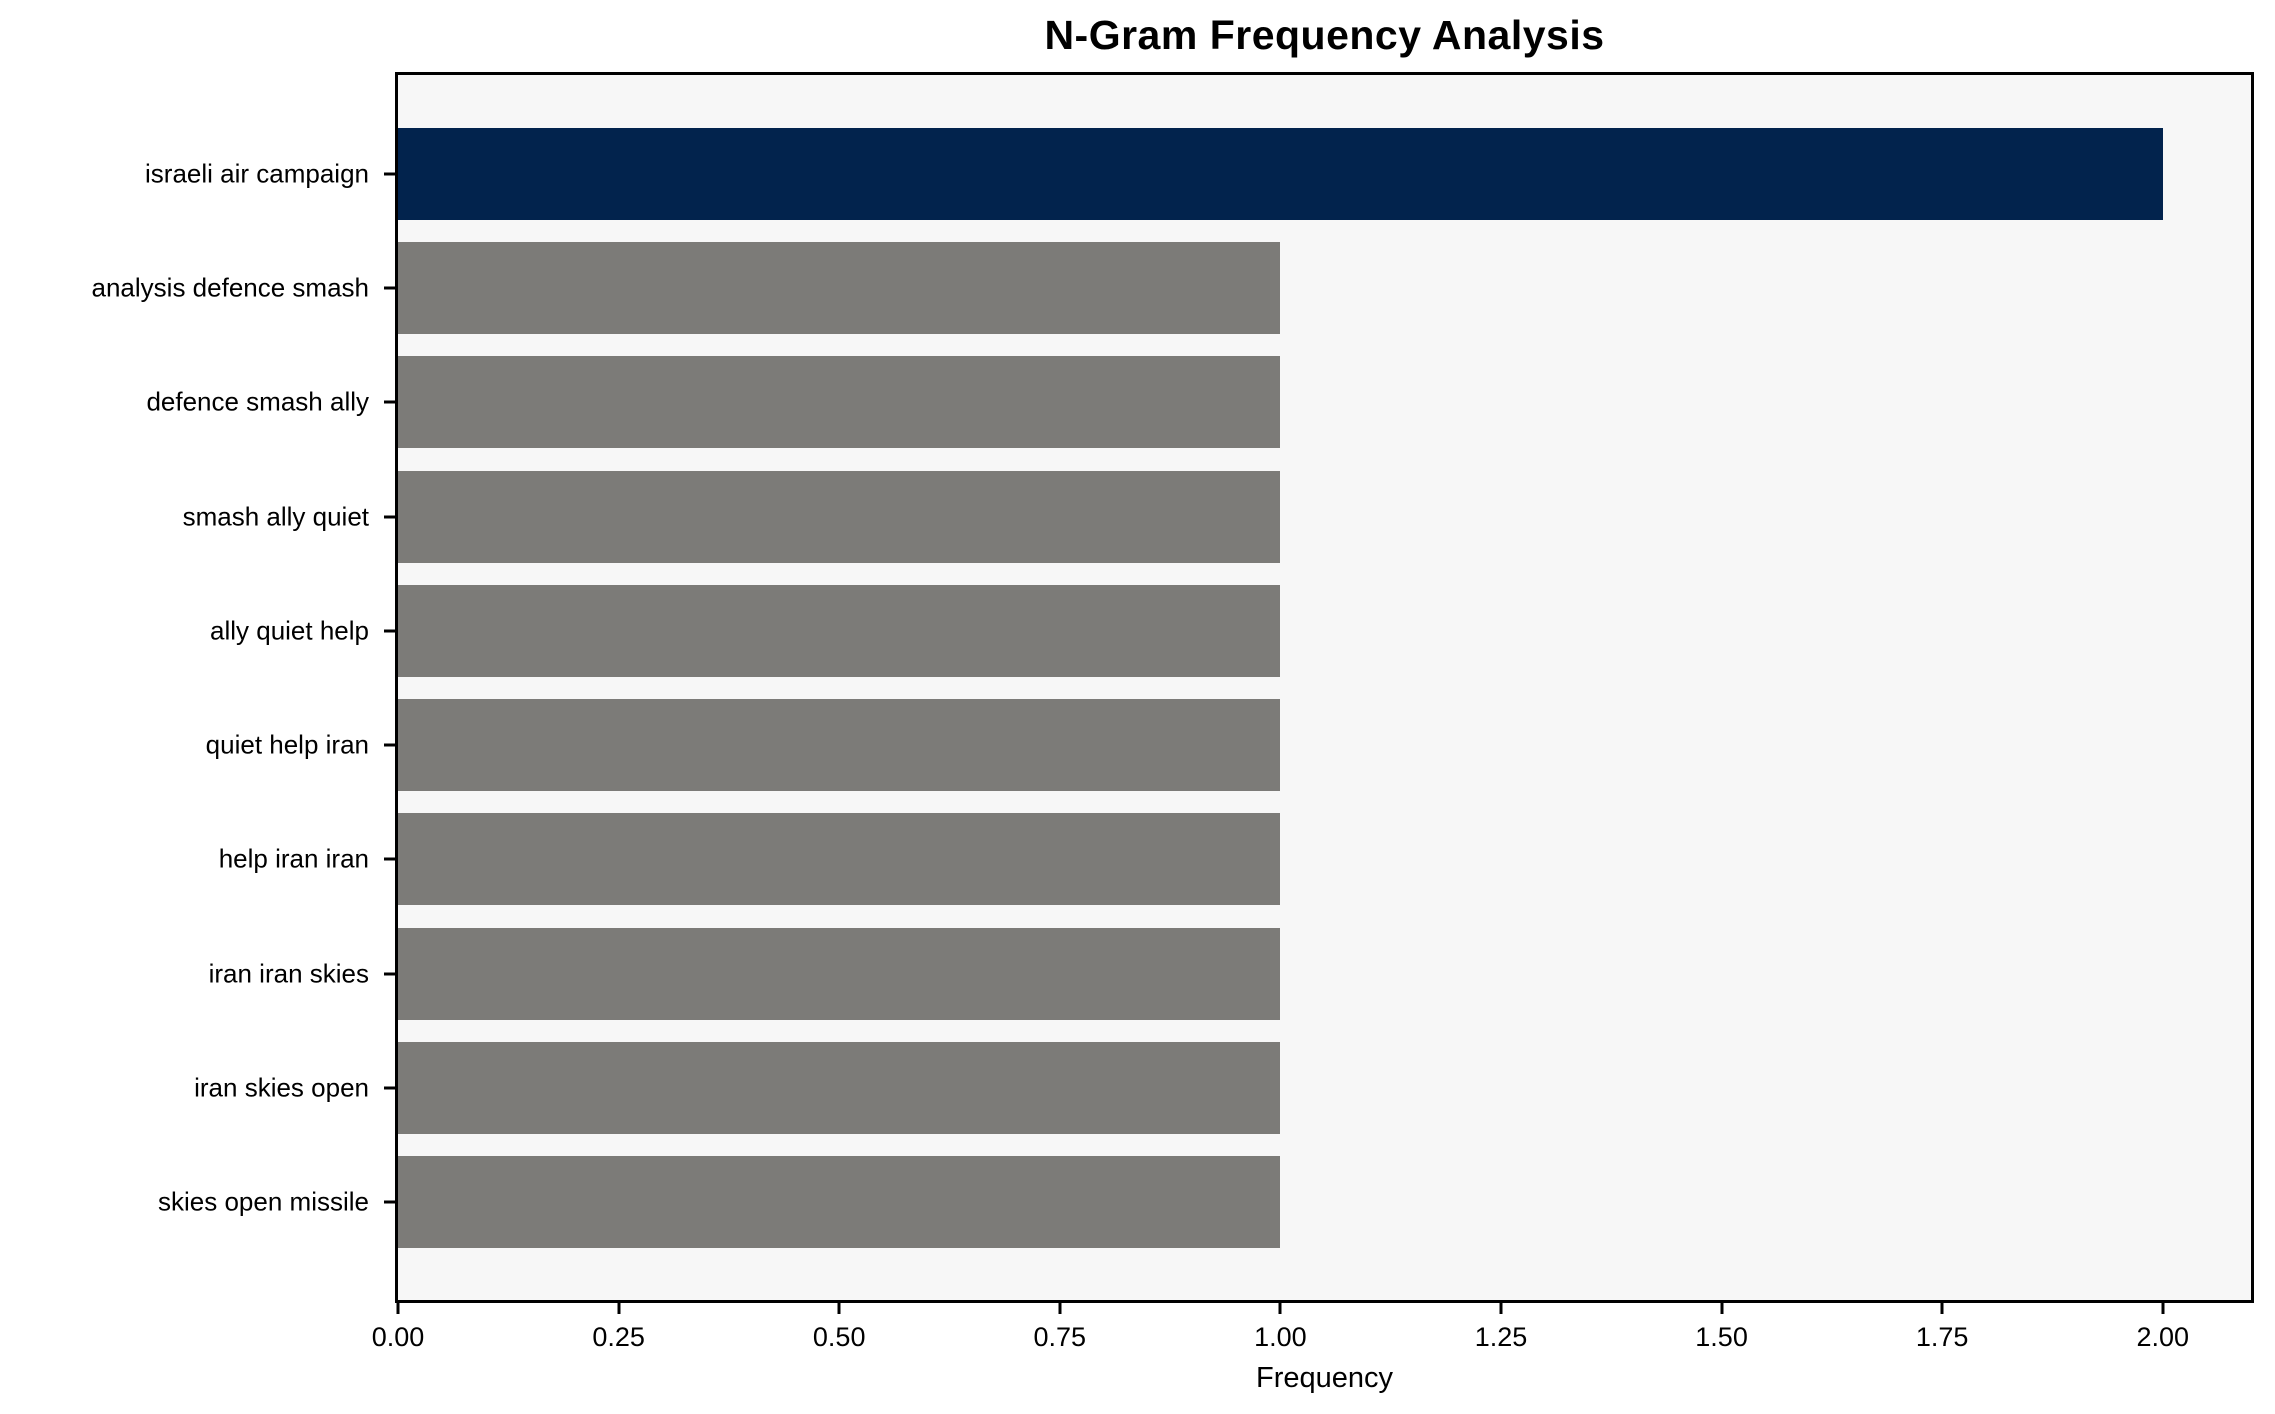  I want to click on x-axis-label: Frequency, so click(1324, 1378).